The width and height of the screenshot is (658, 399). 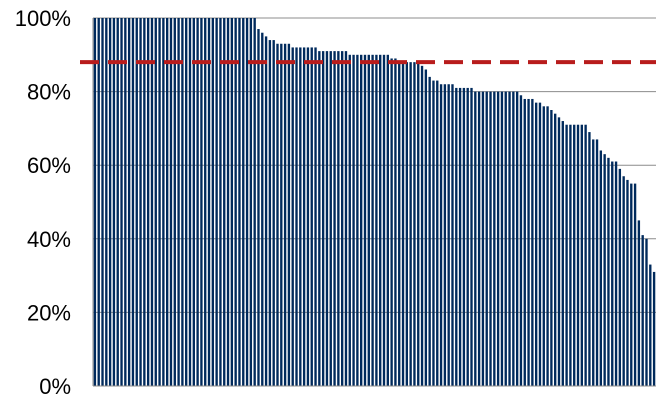 I want to click on y-tick-label: 80%, so click(x=49, y=92).